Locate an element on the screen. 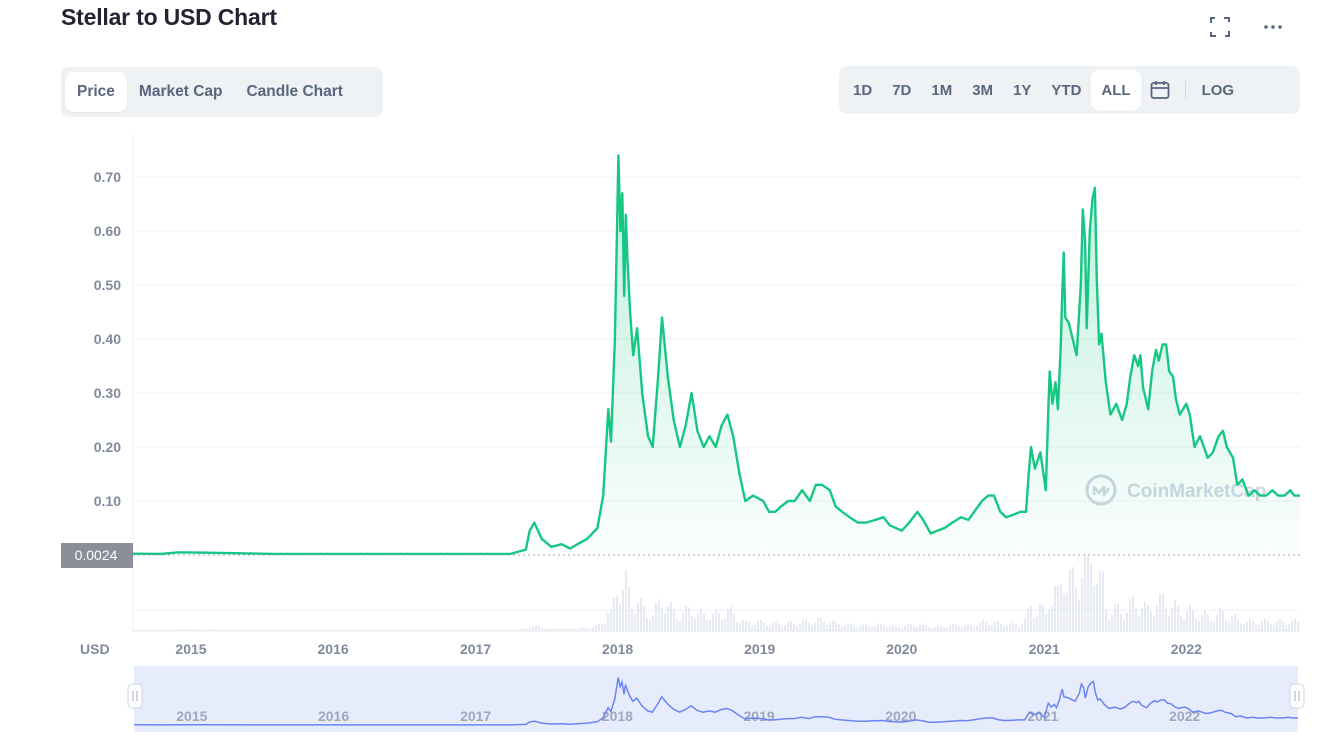  navigator-tick-label: 2018 is located at coordinates (617, 716).